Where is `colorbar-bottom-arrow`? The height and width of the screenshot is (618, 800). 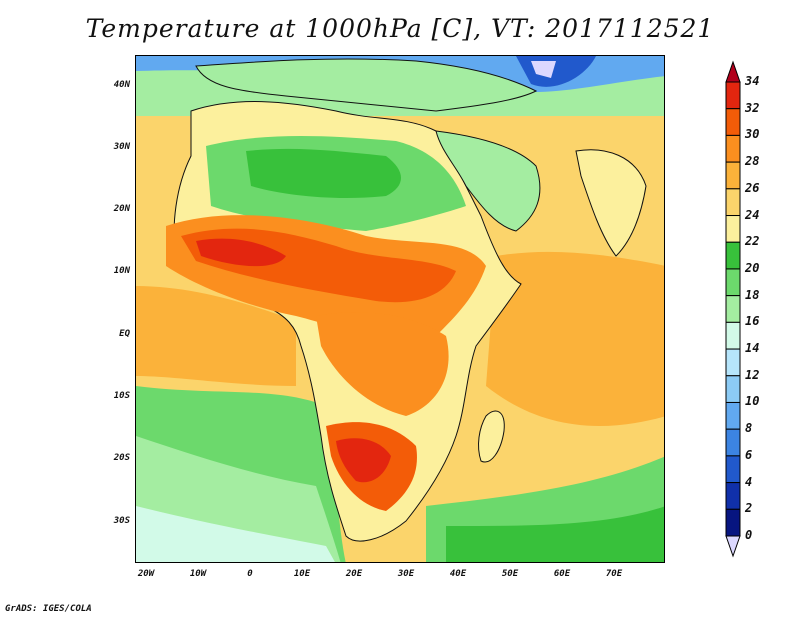
colorbar-bottom-arrow is located at coordinates (733, 546).